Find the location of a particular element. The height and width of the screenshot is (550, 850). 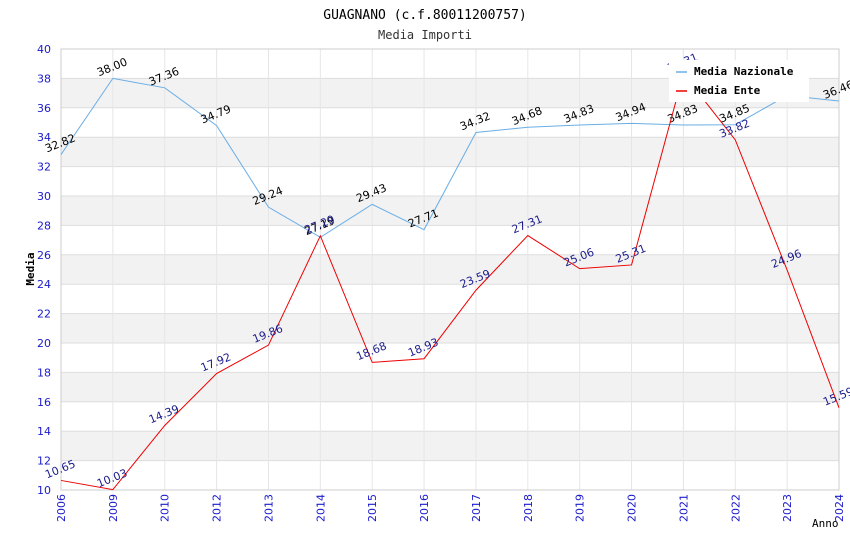

y-tick-label: 20 is located at coordinates (44, 343).